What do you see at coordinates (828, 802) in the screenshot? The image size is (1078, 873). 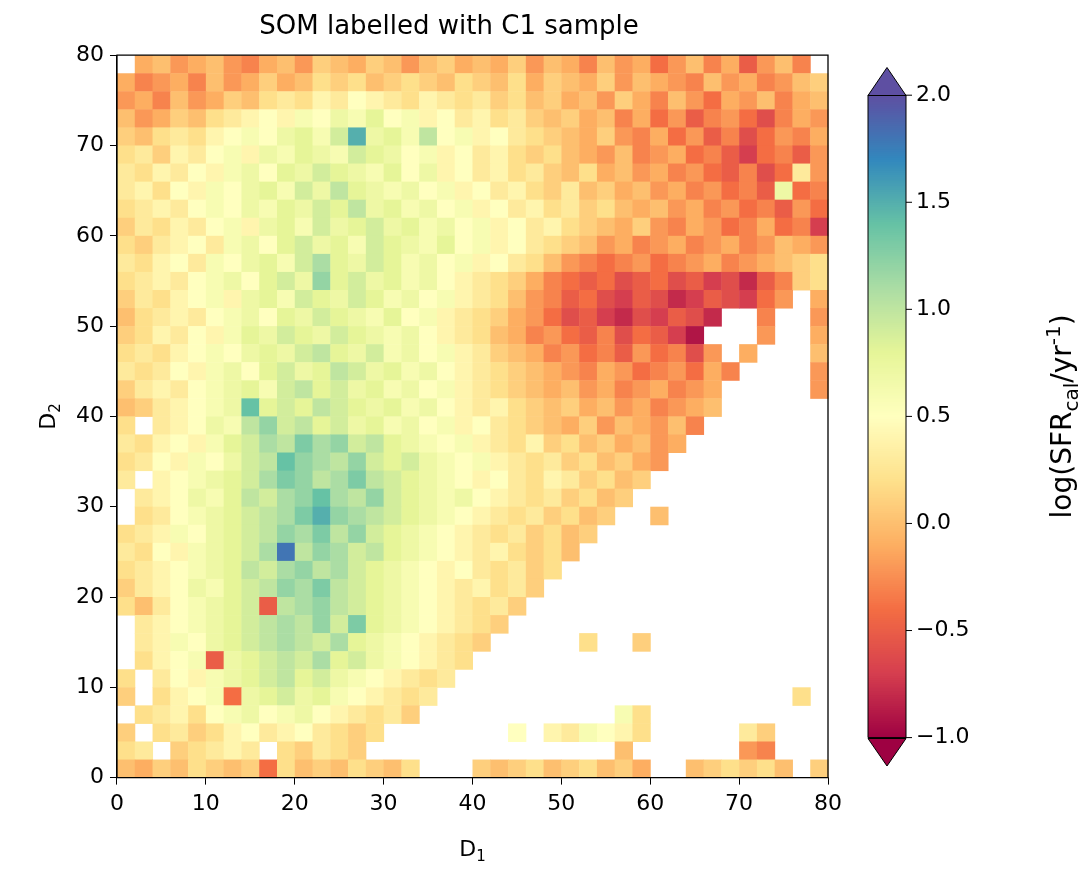 I see `x-tick-label: 80` at bounding box center [828, 802].